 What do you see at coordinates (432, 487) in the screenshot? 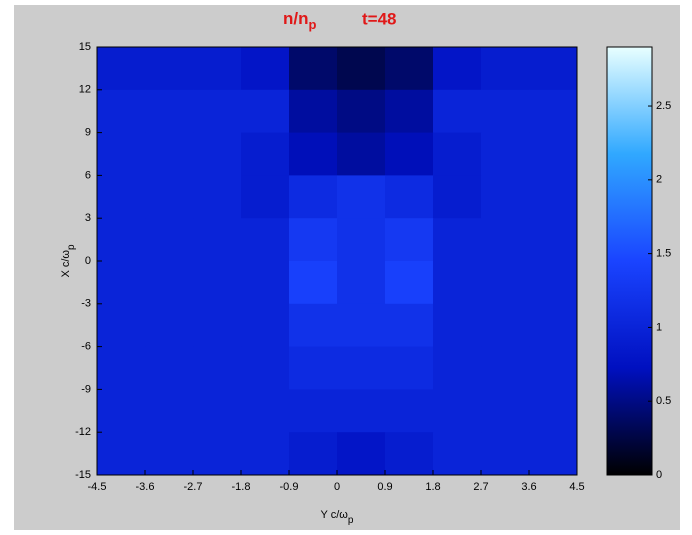
I see `x-tick-label: 1.8` at bounding box center [432, 487].